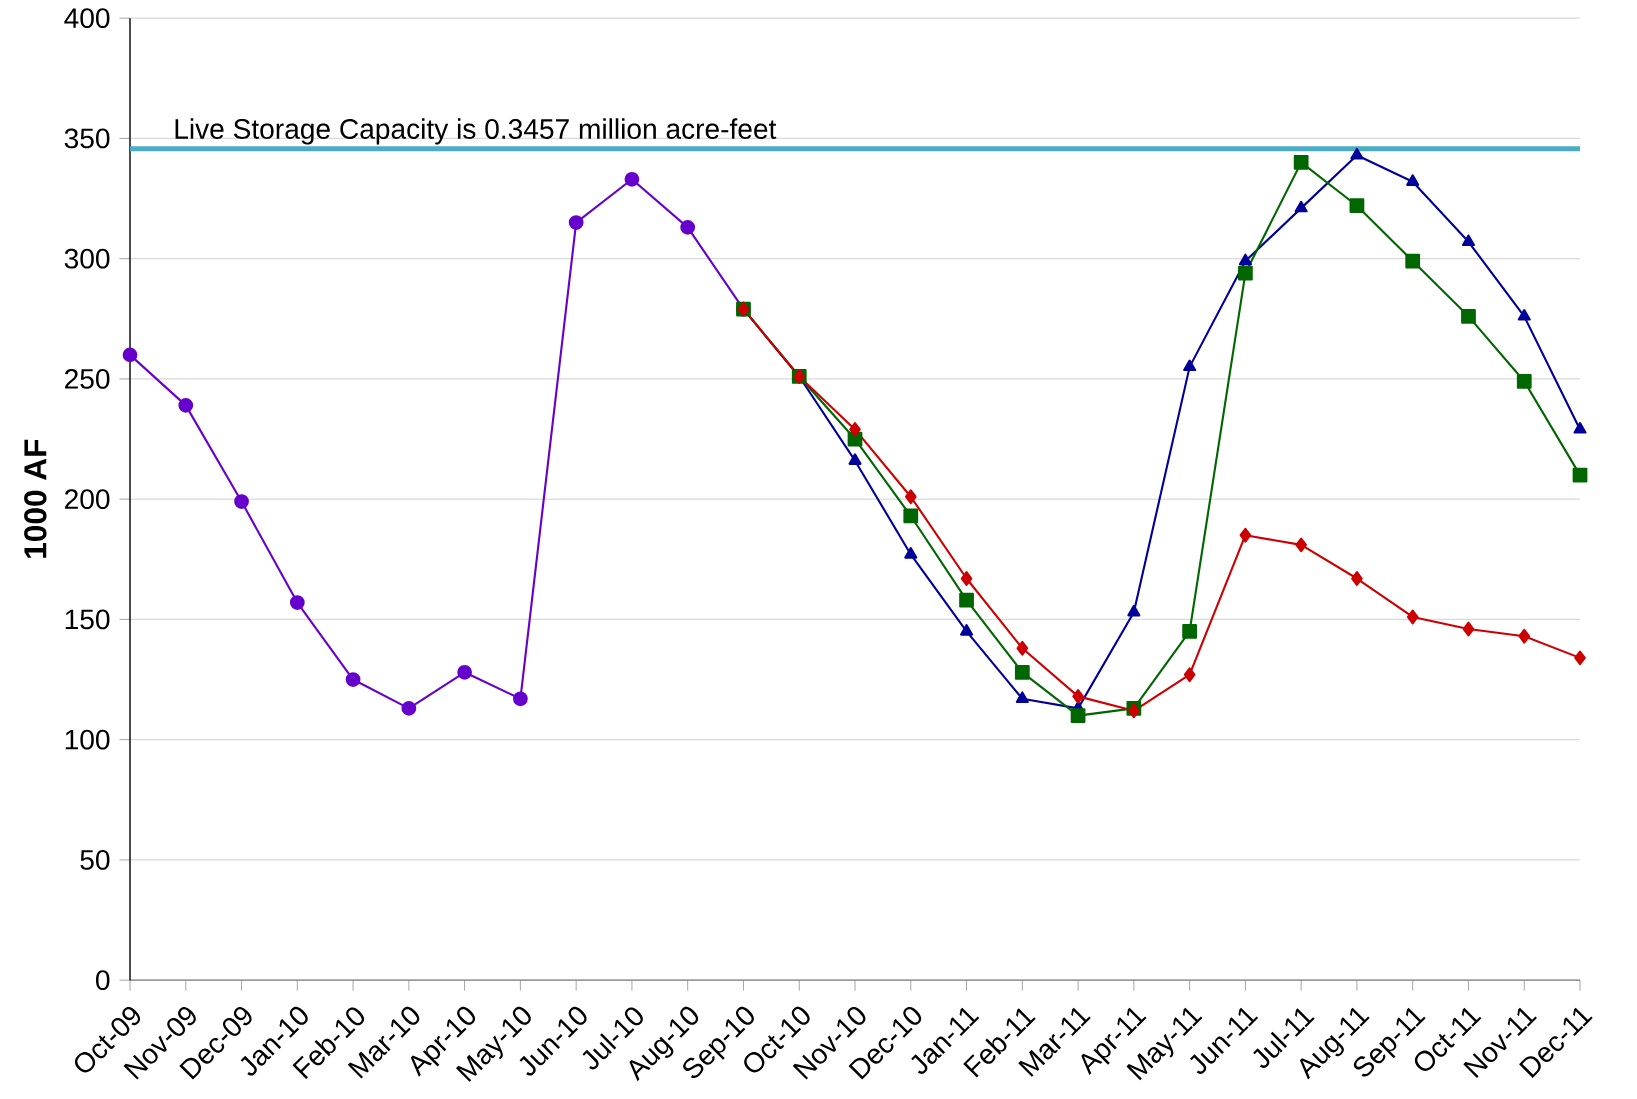 This screenshot has width=1637, height=1099. Describe the element at coordinates (103, 980) in the screenshot. I see `y-tick-label: 0` at that location.